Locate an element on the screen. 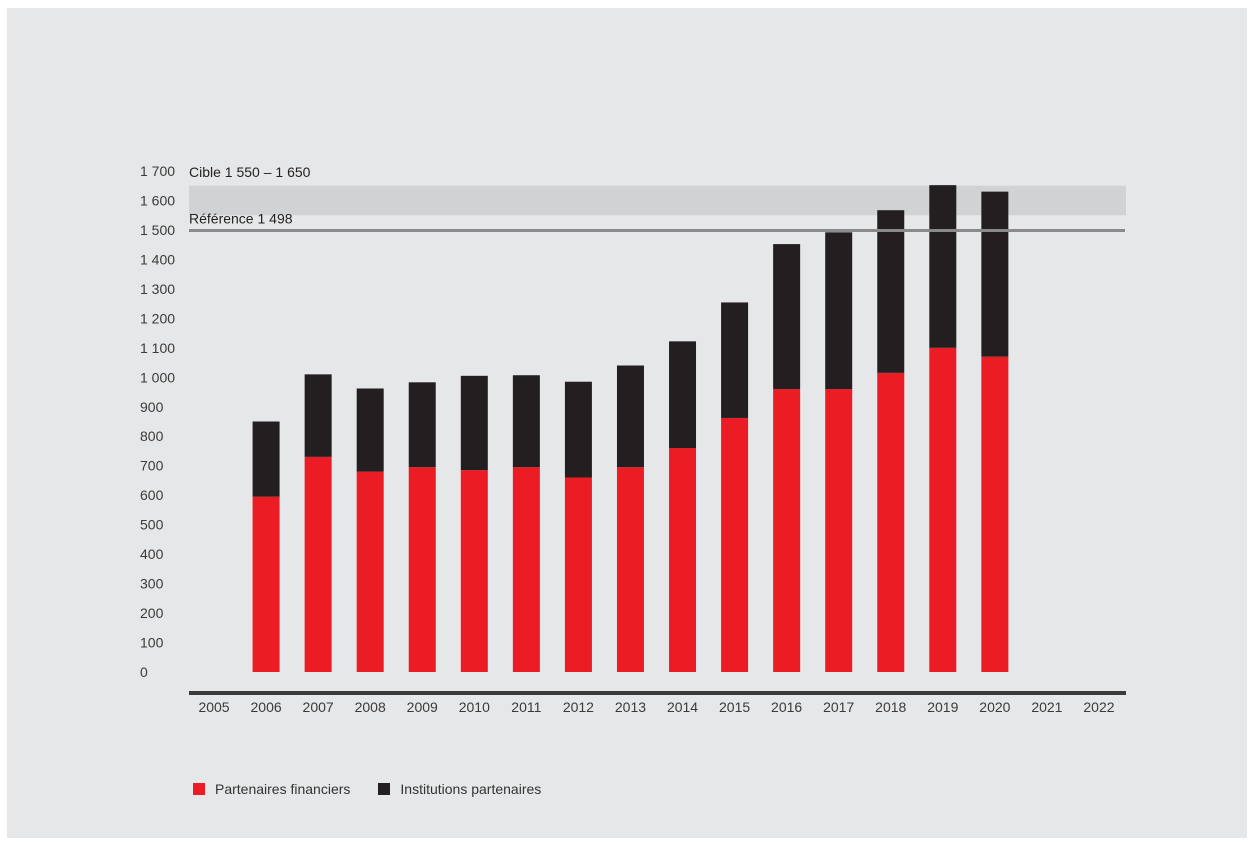  bar-institutions-partenaires-2019 is located at coordinates (943, 266).